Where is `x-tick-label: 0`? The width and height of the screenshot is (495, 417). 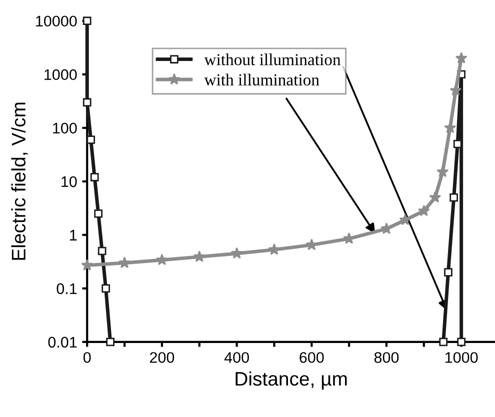
x-tick-label: 0 is located at coordinates (87, 357).